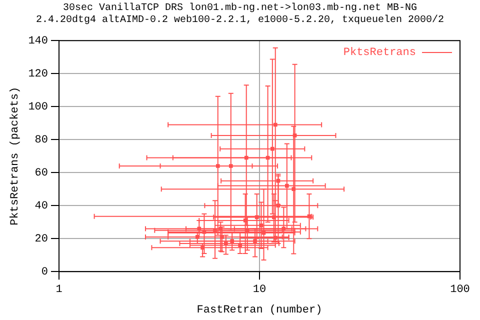 This screenshot has height=320, width=480. I want to click on y-axis-title: PktsRetrans (packets), so click(16, 156).